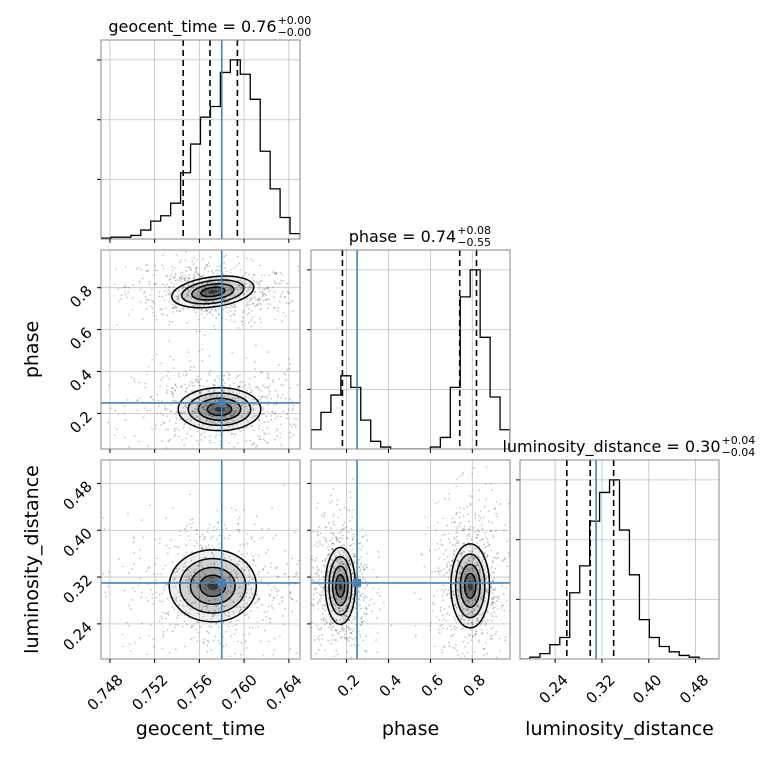 The width and height of the screenshot is (760, 760). I want to click on truth-marker, so click(221, 582).